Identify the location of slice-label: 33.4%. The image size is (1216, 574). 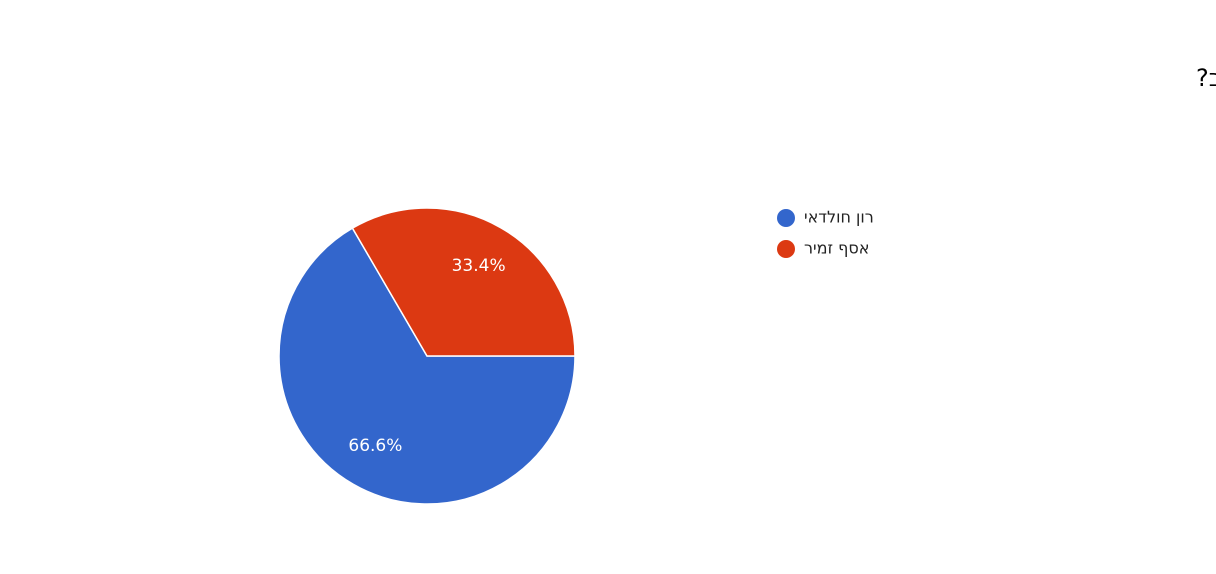
(479, 266).